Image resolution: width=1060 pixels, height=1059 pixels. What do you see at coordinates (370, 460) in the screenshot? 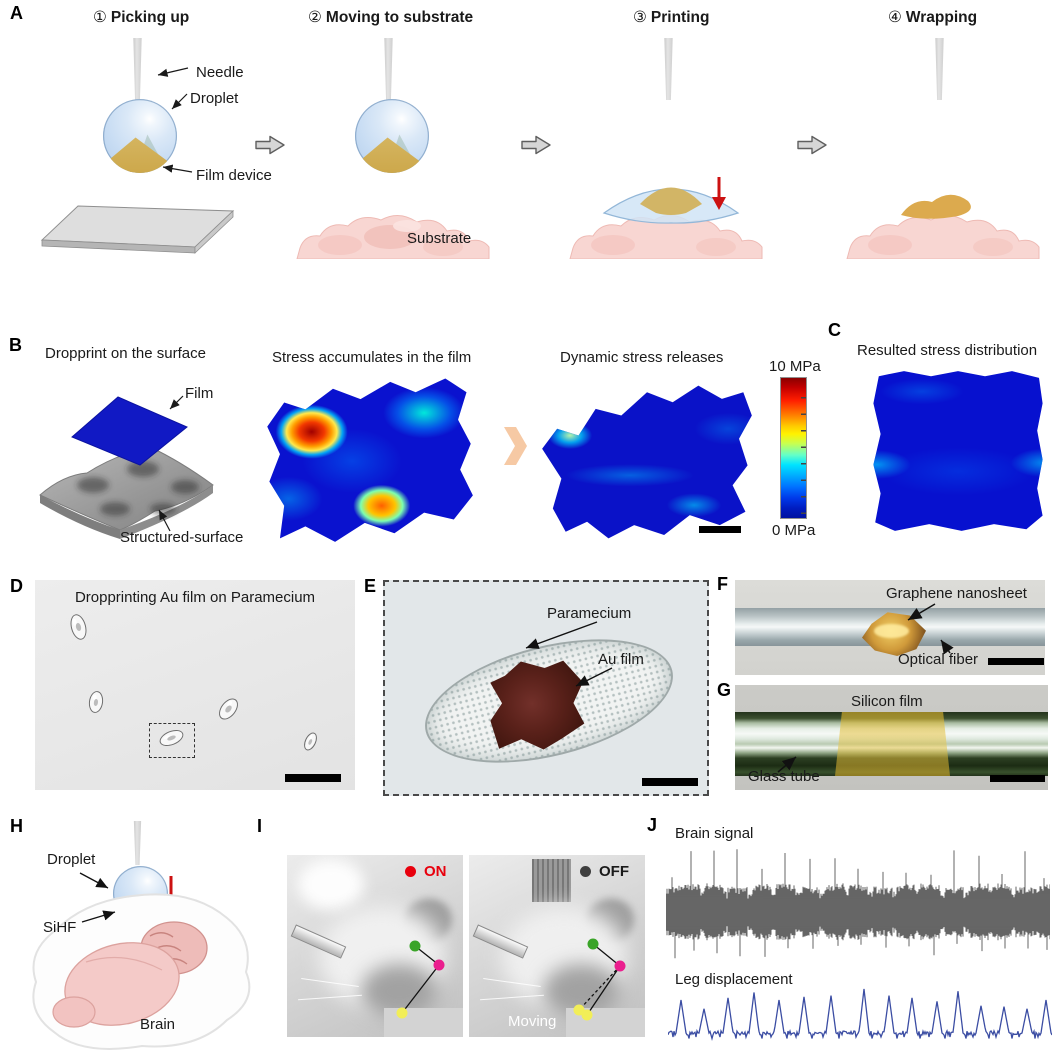
I see `stress-map-accumulated` at bounding box center [370, 460].